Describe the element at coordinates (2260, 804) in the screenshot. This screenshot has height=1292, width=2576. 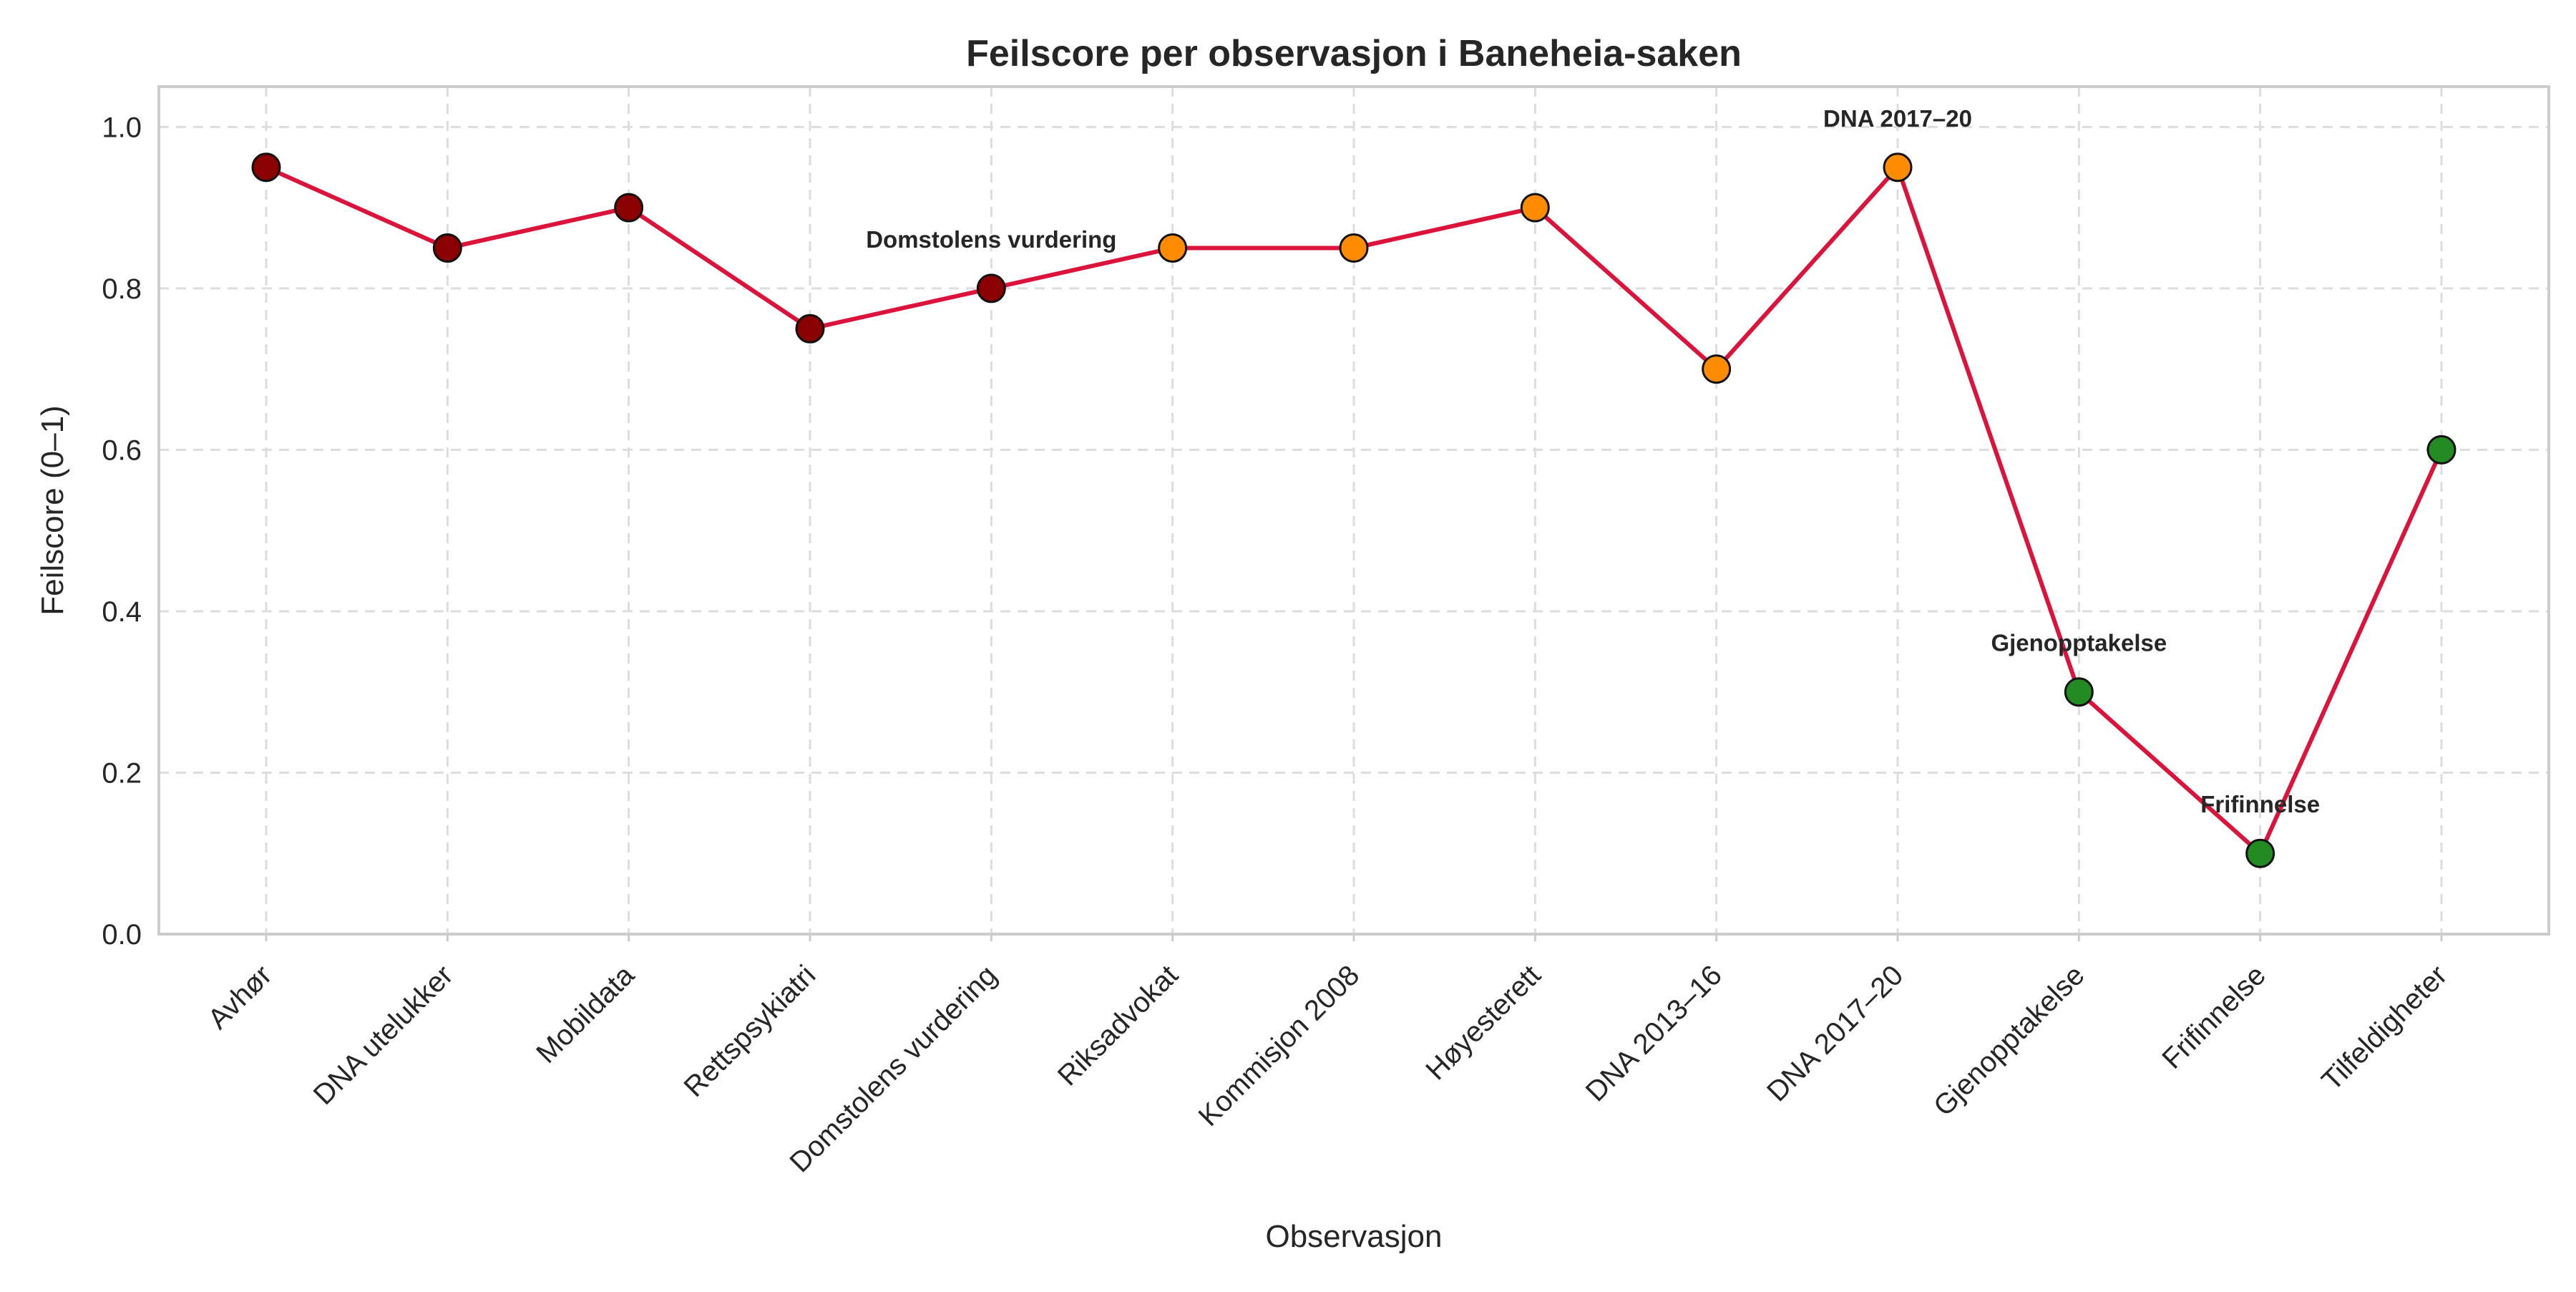
I see `point-annotation: Frifinnelse` at that location.